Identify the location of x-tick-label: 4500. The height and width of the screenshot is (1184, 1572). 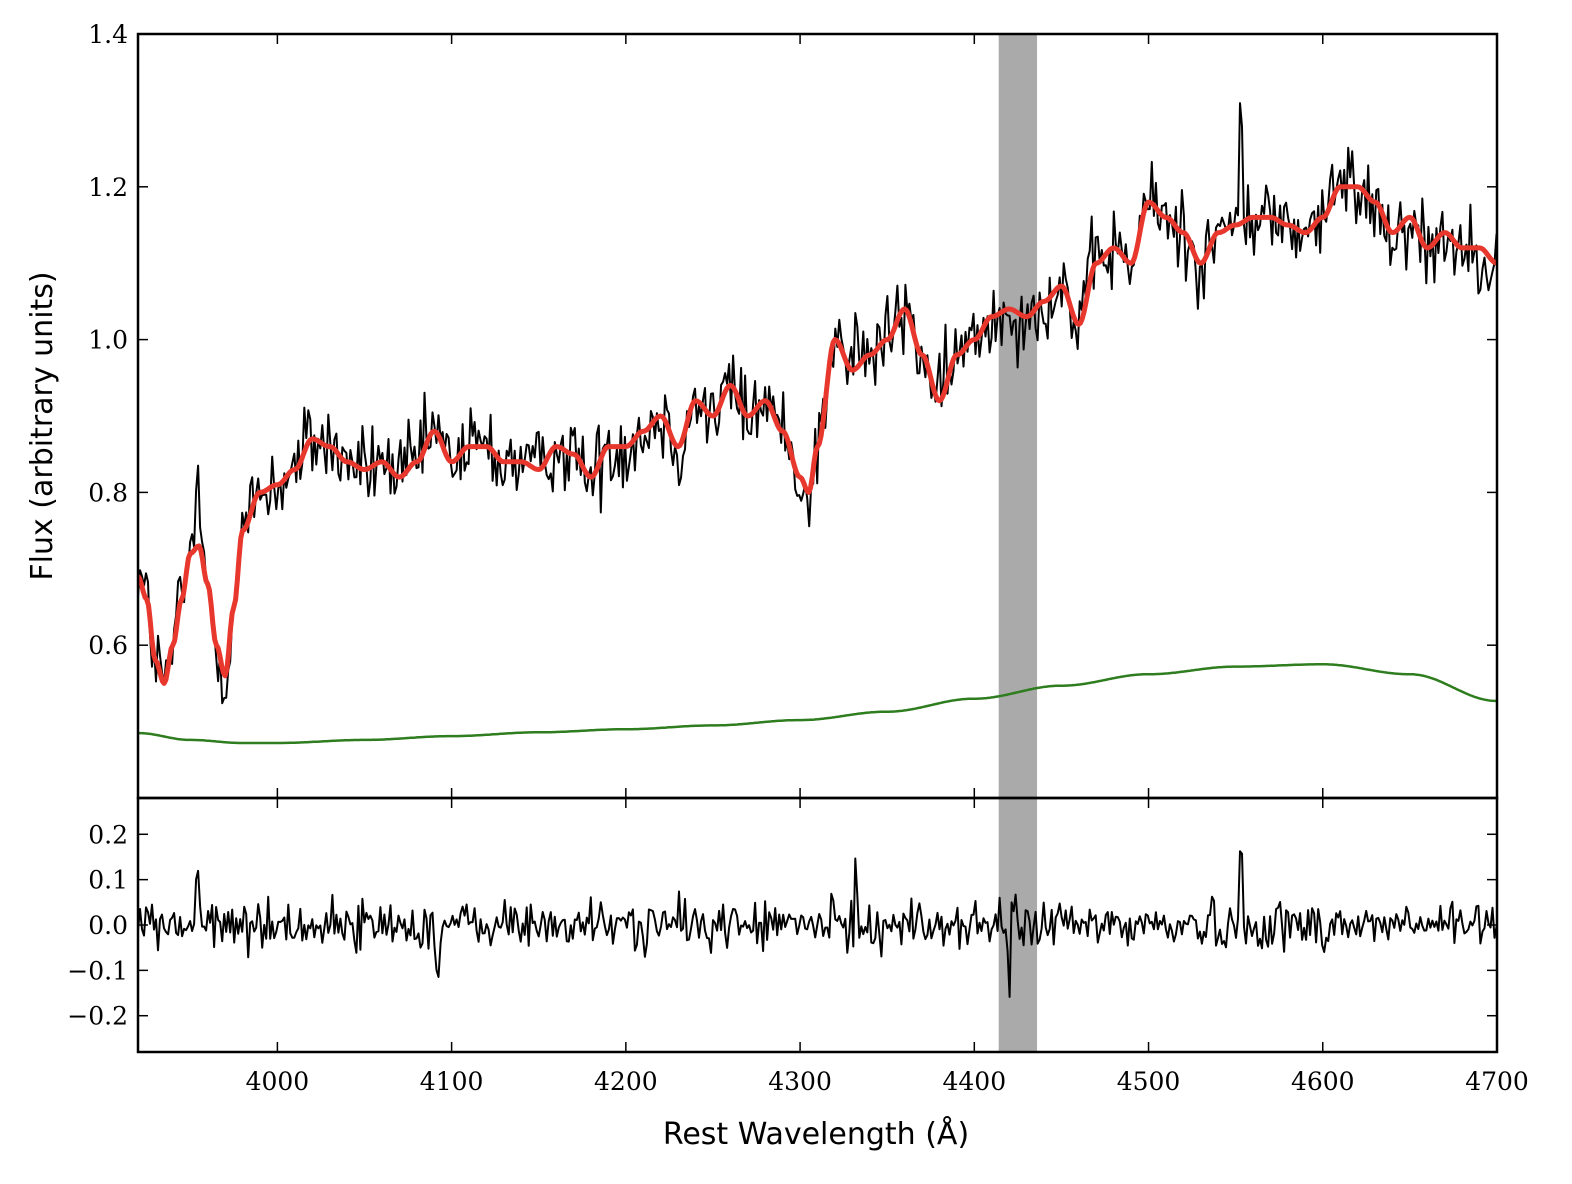
(1149, 1081).